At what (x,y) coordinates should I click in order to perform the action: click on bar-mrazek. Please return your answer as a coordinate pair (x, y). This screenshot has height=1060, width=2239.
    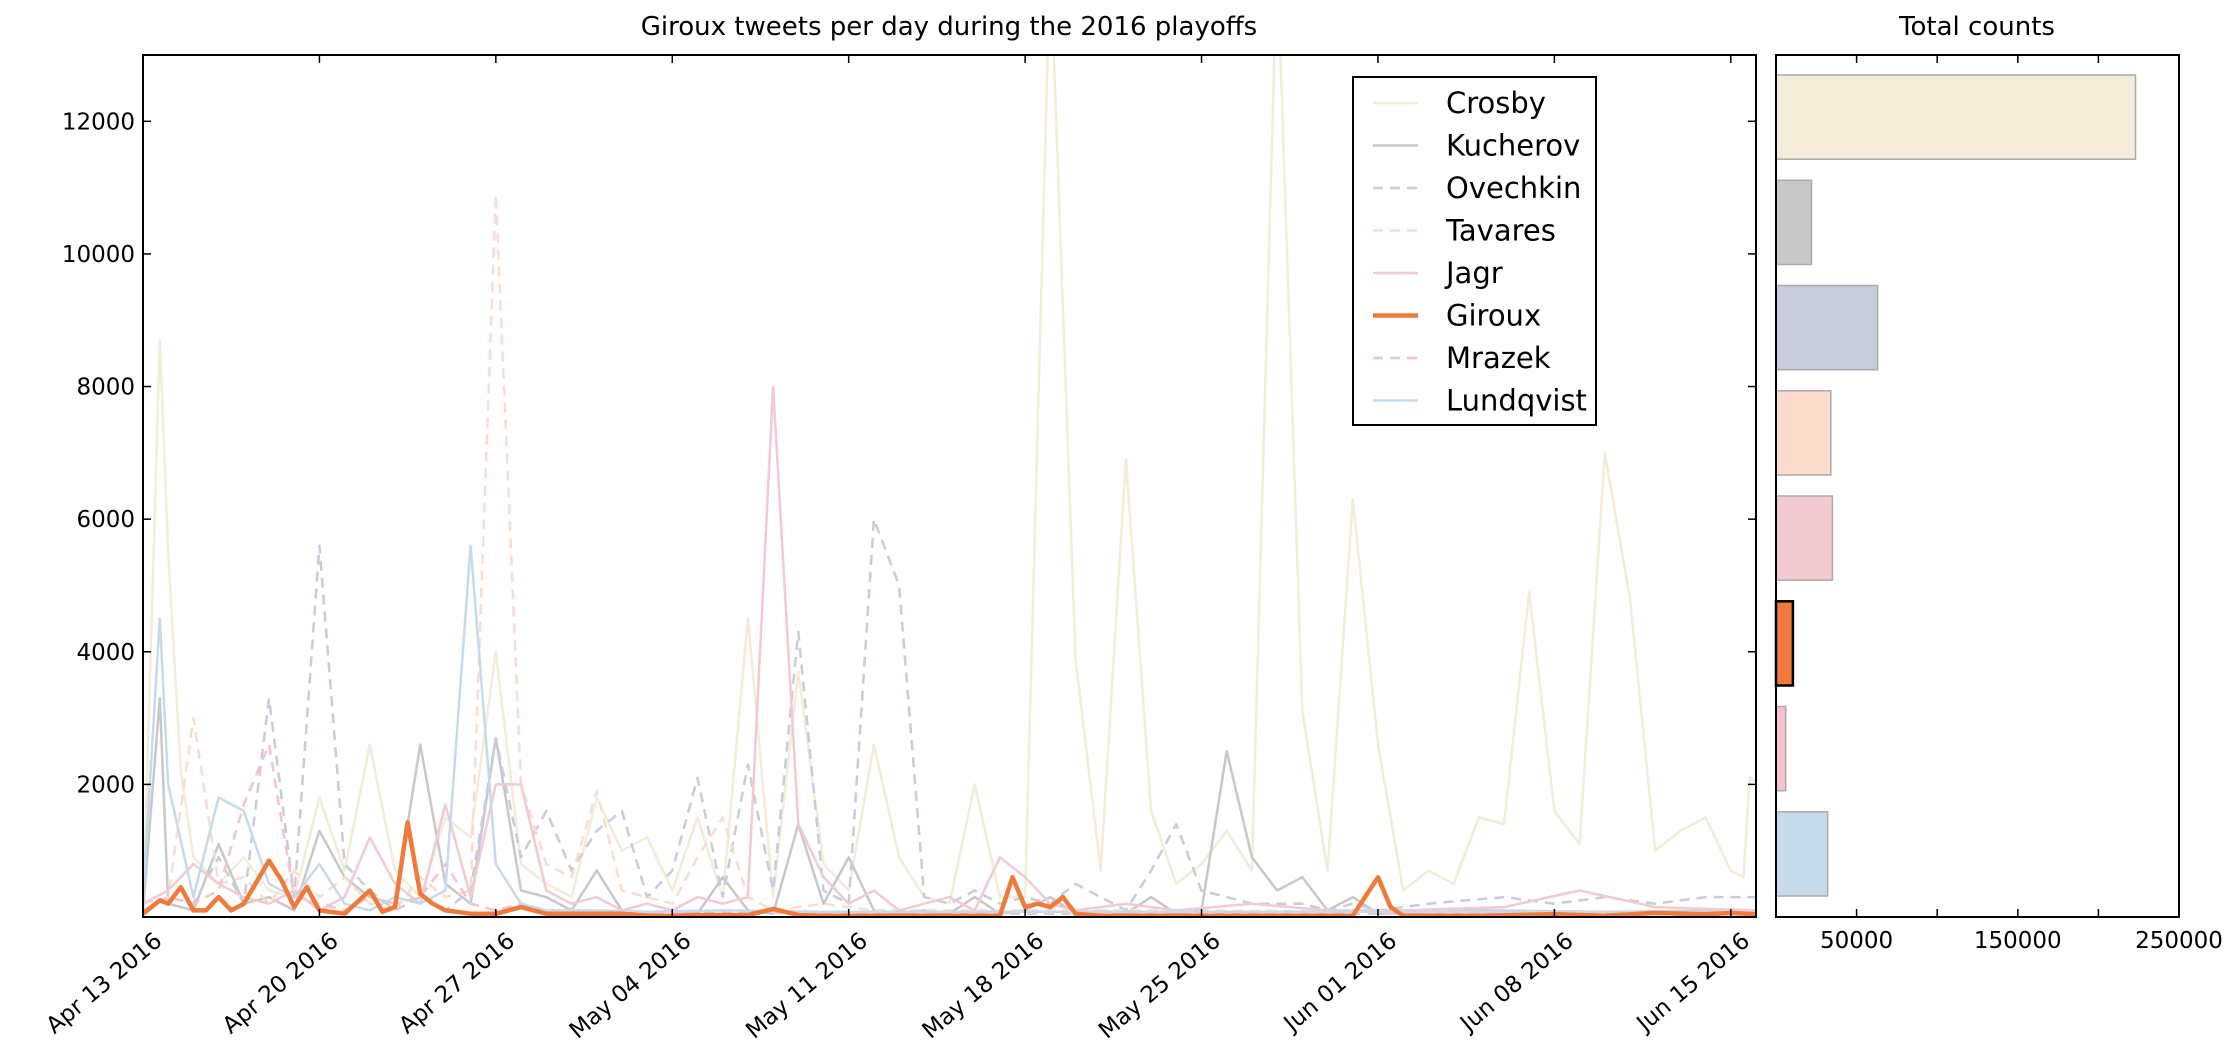
    Looking at the image, I should click on (1781, 748).